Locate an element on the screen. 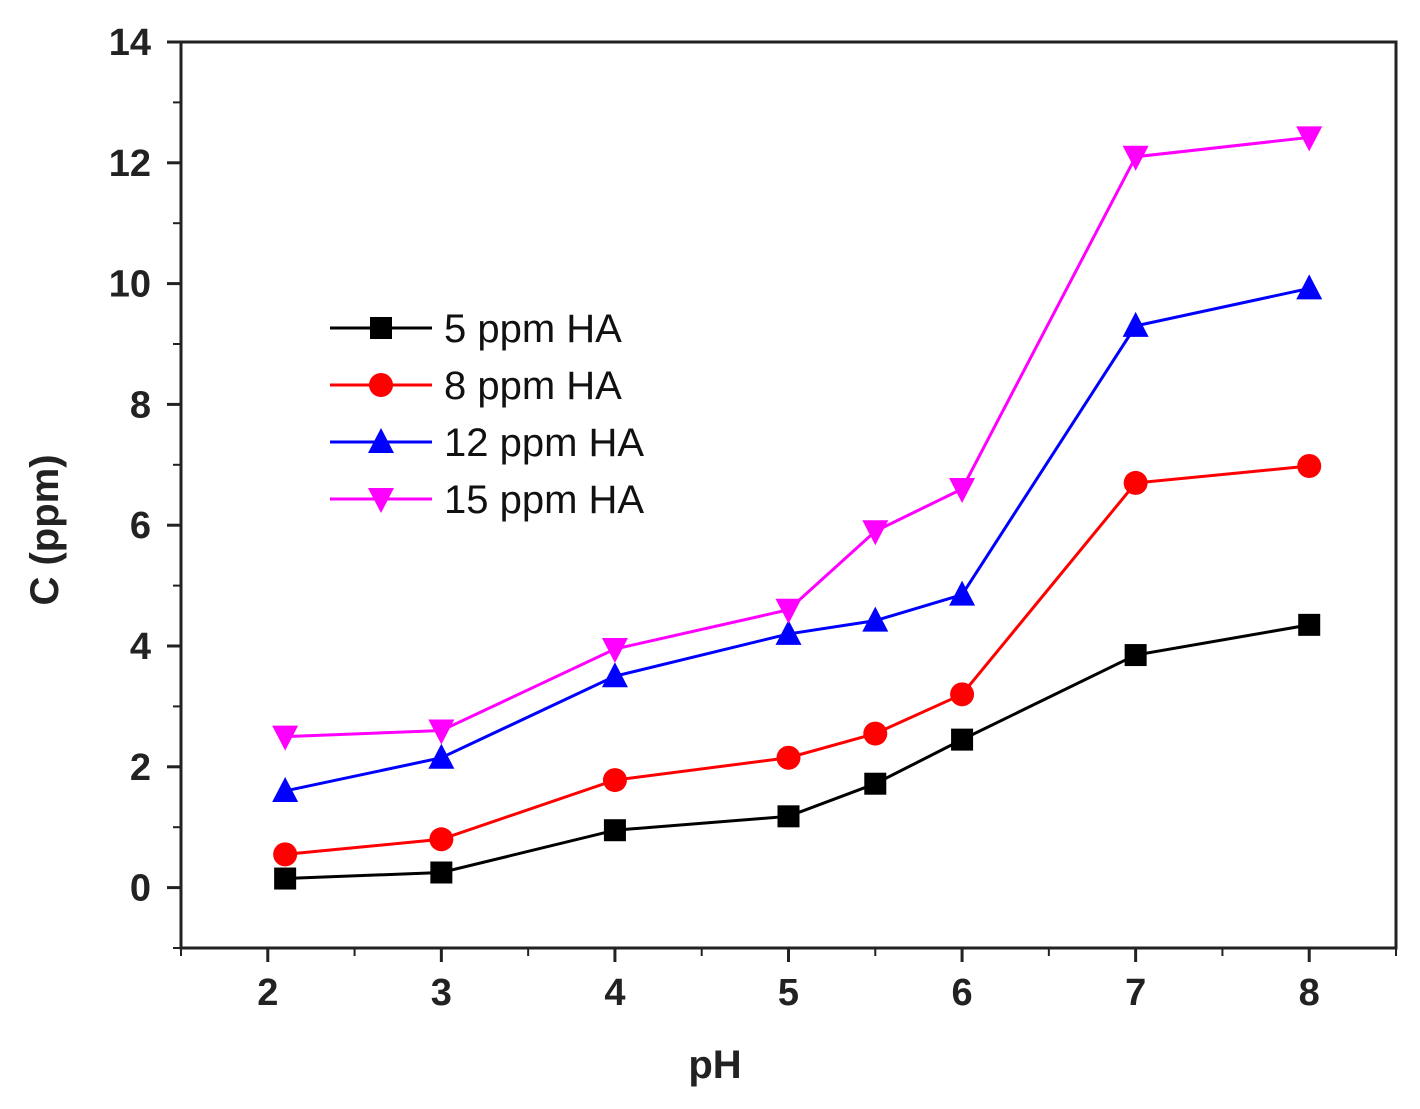 The image size is (1420, 1109). x-axis-title: pH is located at coordinates (714, 1065).